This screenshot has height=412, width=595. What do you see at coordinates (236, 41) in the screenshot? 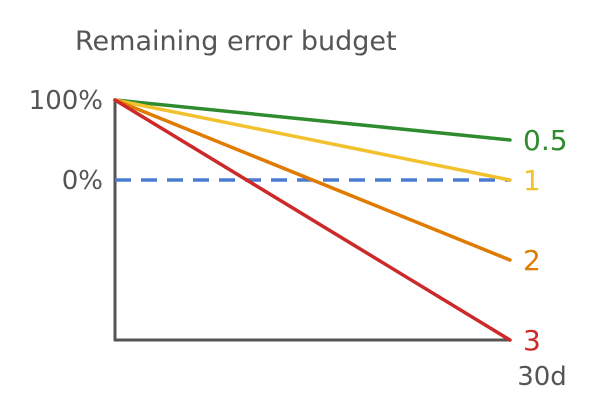
I see `chart-title: Remaining error budget` at bounding box center [236, 41].